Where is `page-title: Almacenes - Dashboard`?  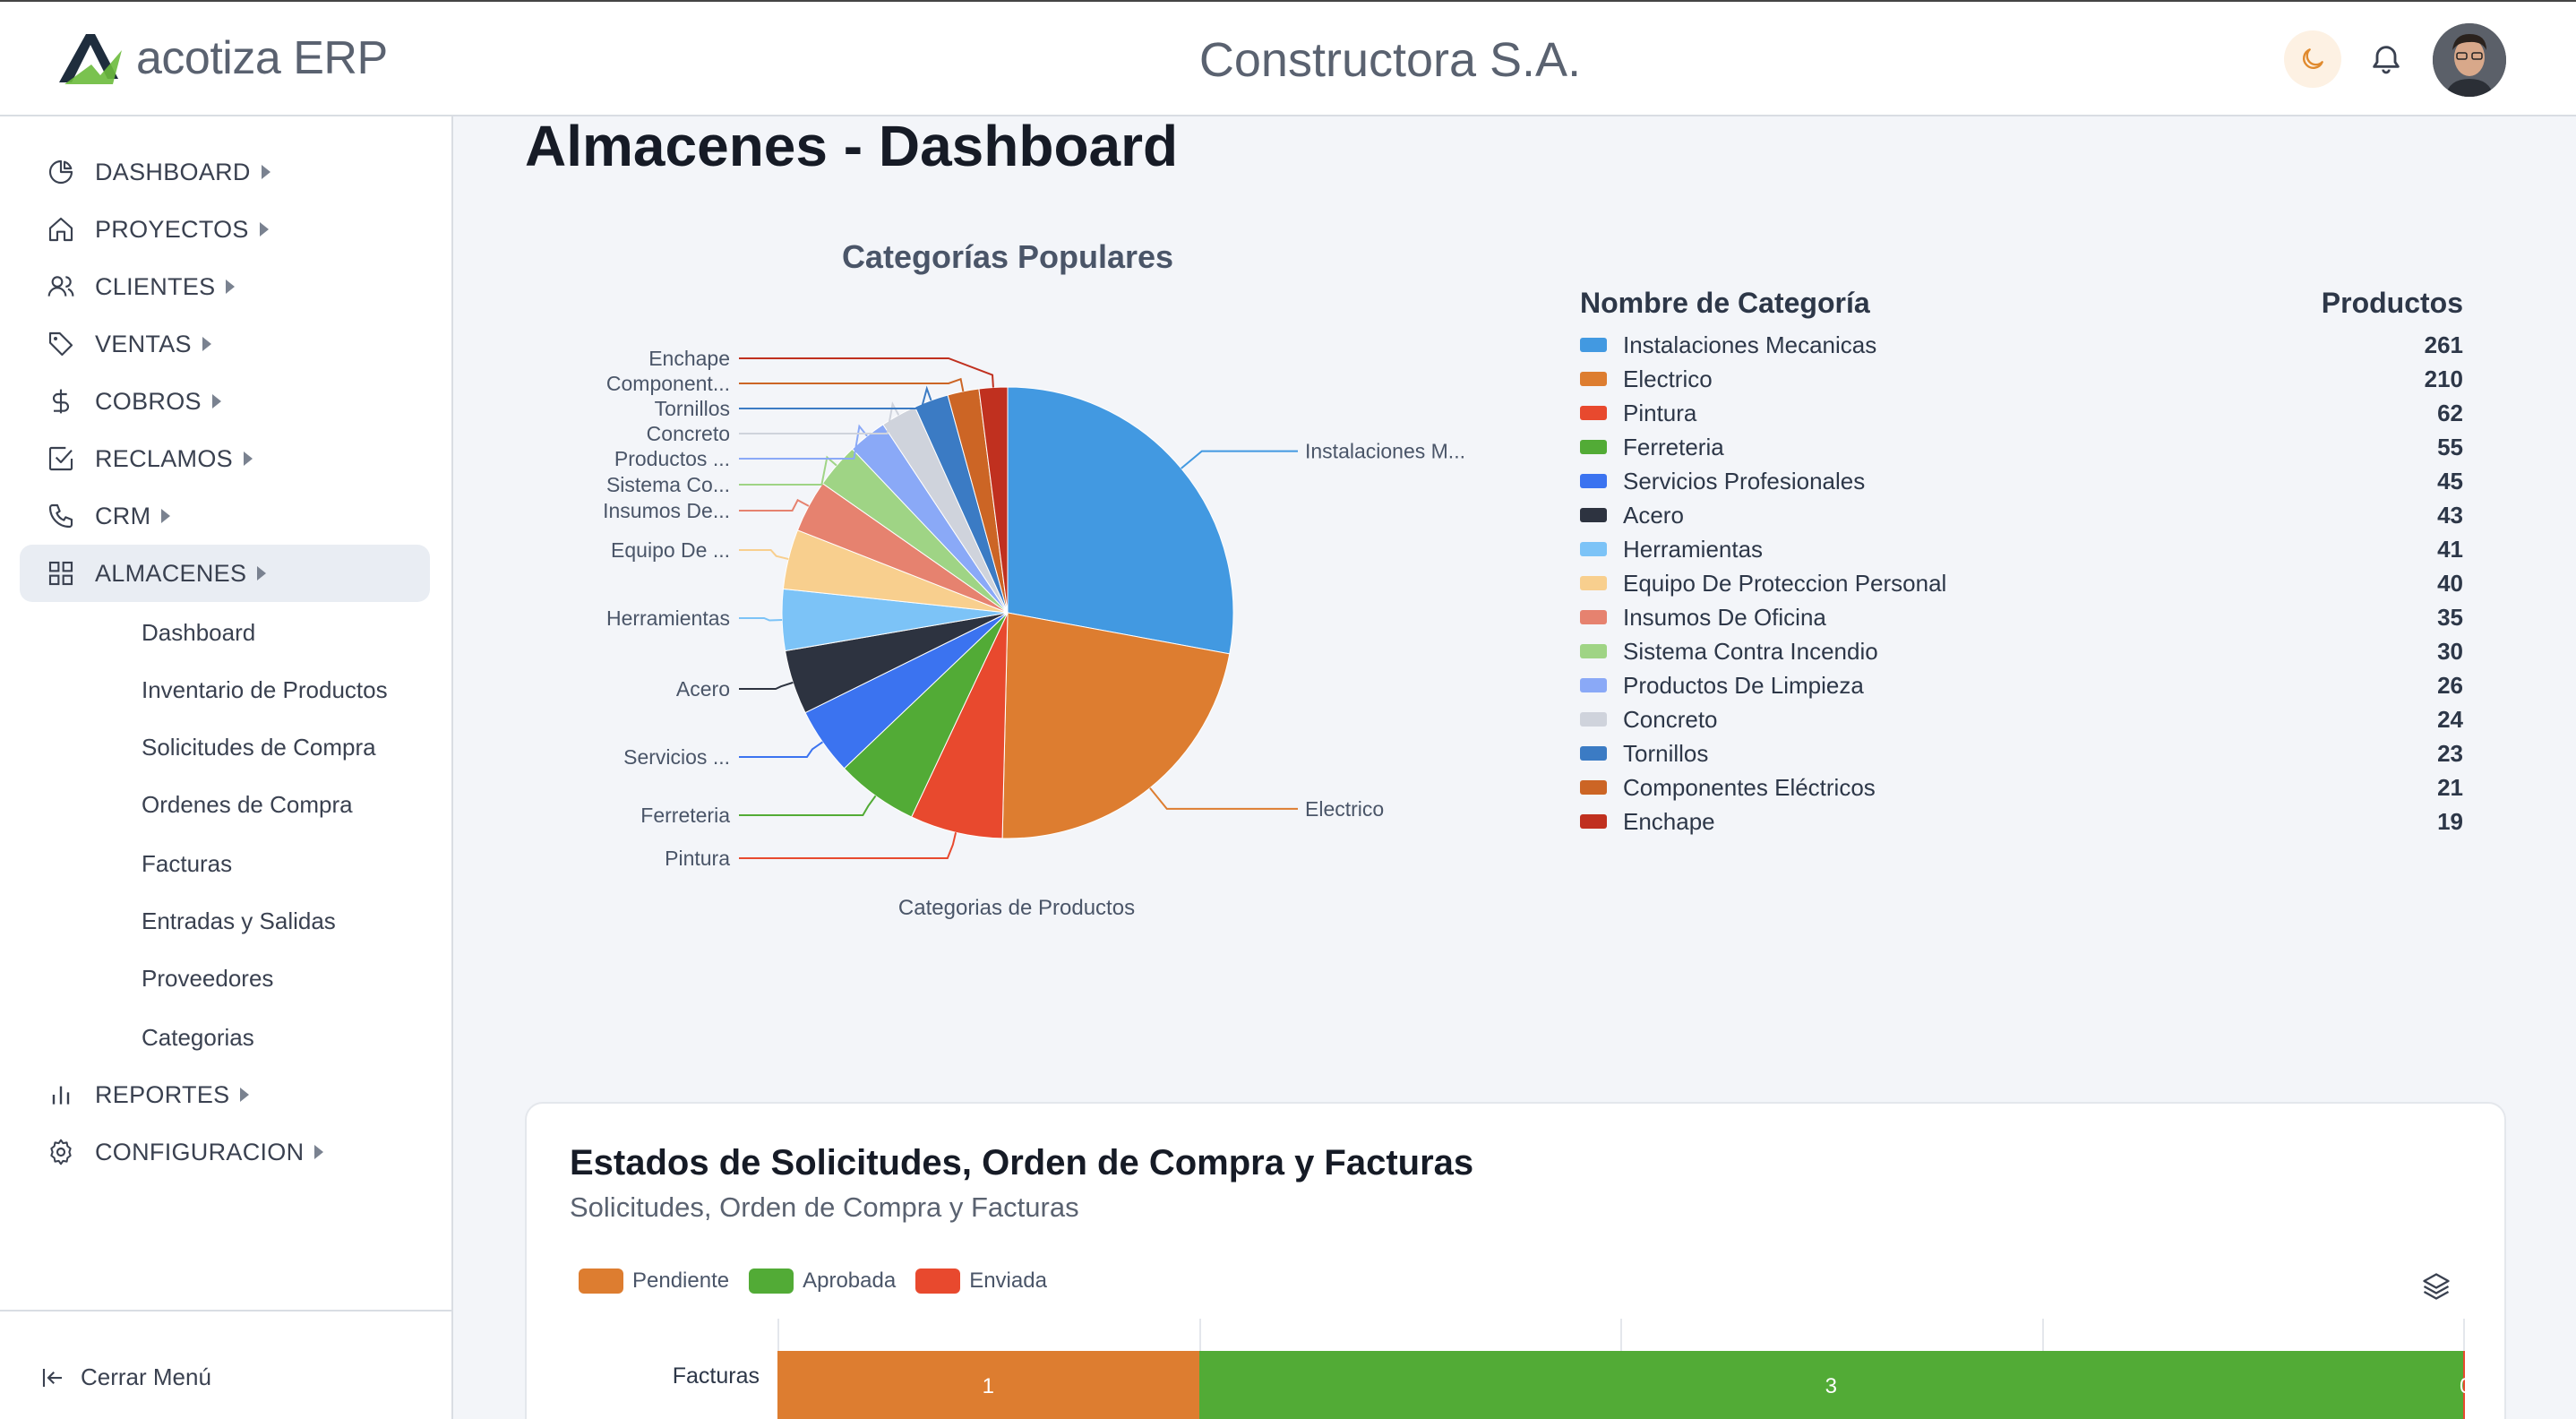 page-title: Almacenes - Dashboard is located at coordinates (852, 146).